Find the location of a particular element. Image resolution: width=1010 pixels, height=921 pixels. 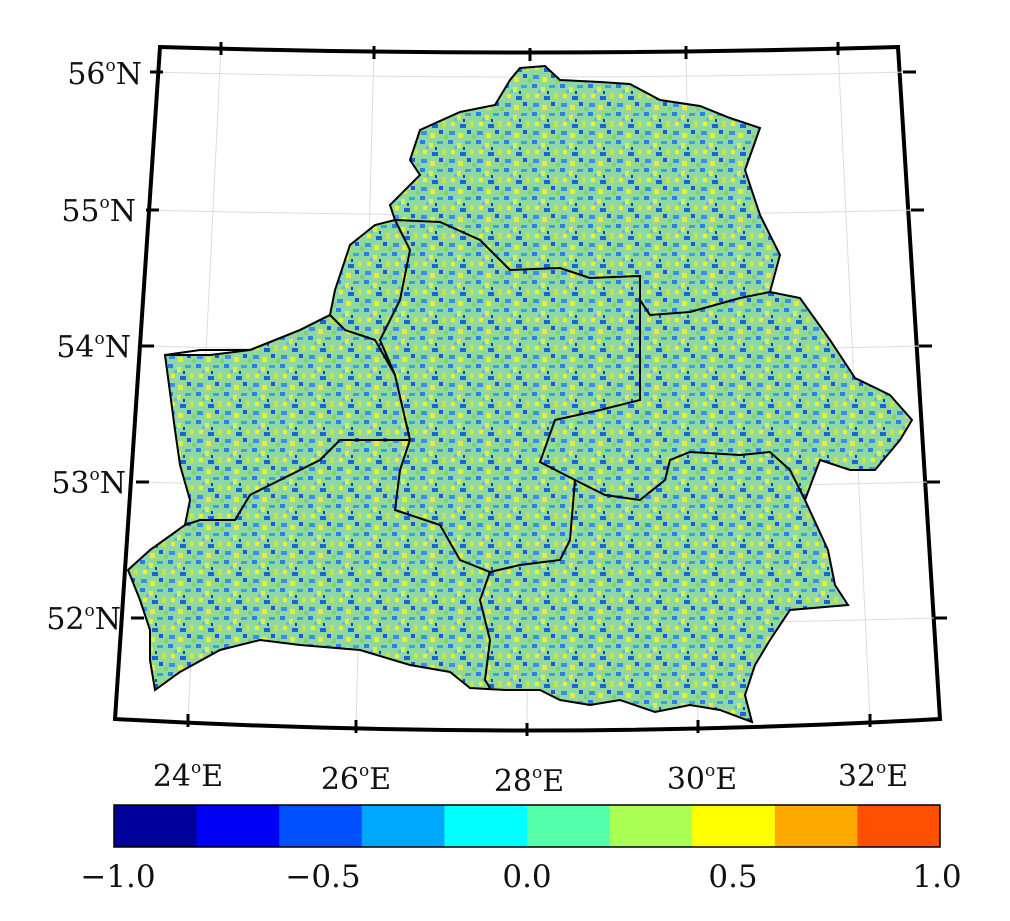

lat-label-53: 53oN is located at coordinates (88, 483).